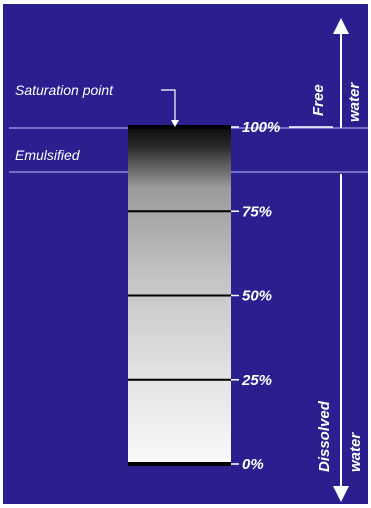  Describe the element at coordinates (168, 106) in the screenshot. I see `saturation-leader-line` at that location.